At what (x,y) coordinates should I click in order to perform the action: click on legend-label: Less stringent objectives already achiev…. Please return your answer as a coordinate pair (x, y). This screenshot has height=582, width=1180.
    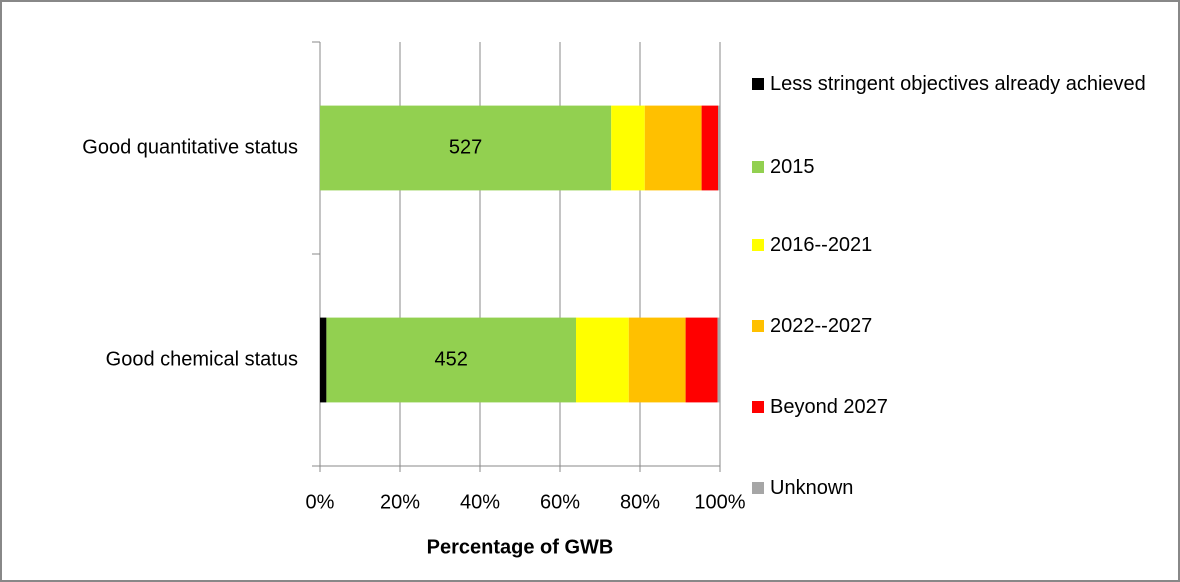
    Looking at the image, I should click on (958, 84).